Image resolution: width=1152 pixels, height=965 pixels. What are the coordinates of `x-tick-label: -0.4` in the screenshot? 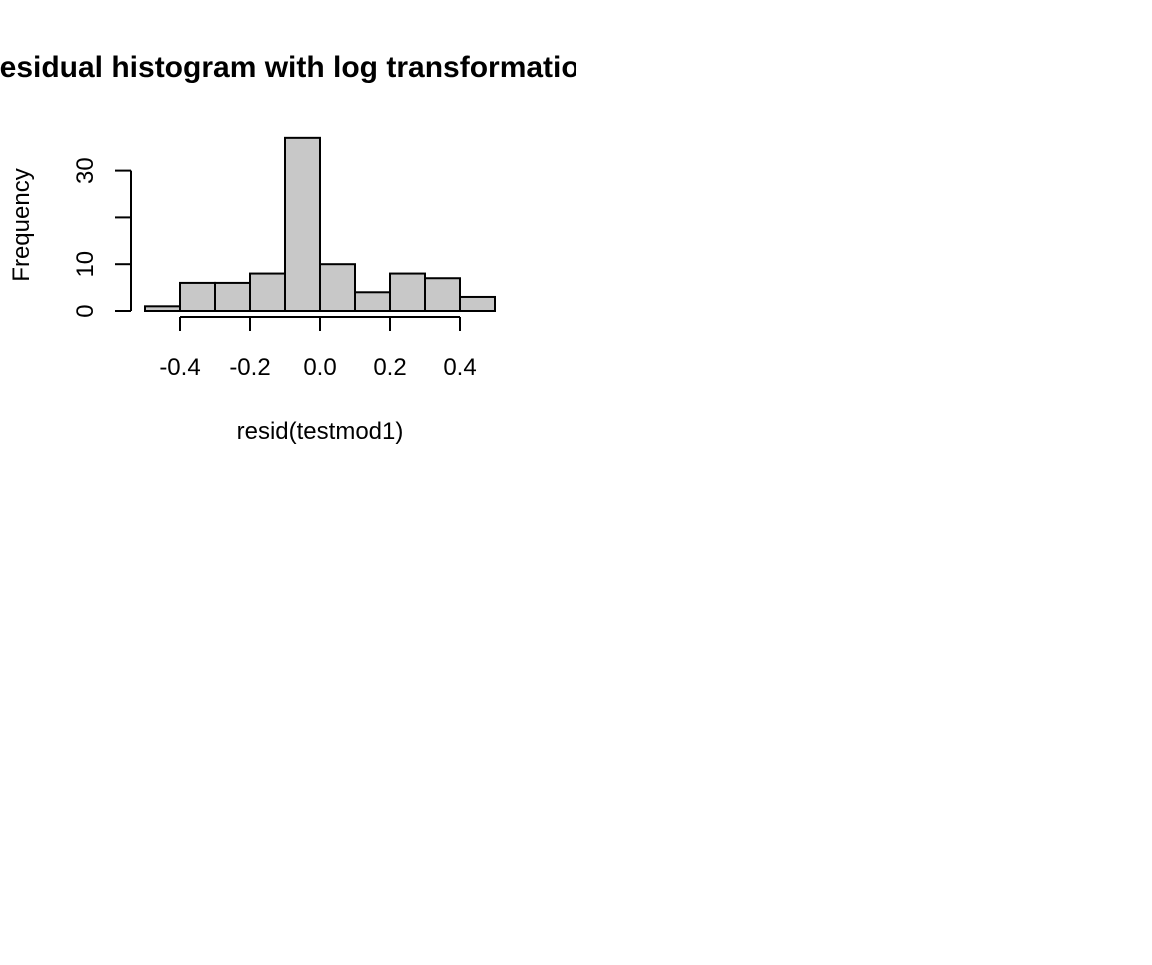 It's located at (179, 367).